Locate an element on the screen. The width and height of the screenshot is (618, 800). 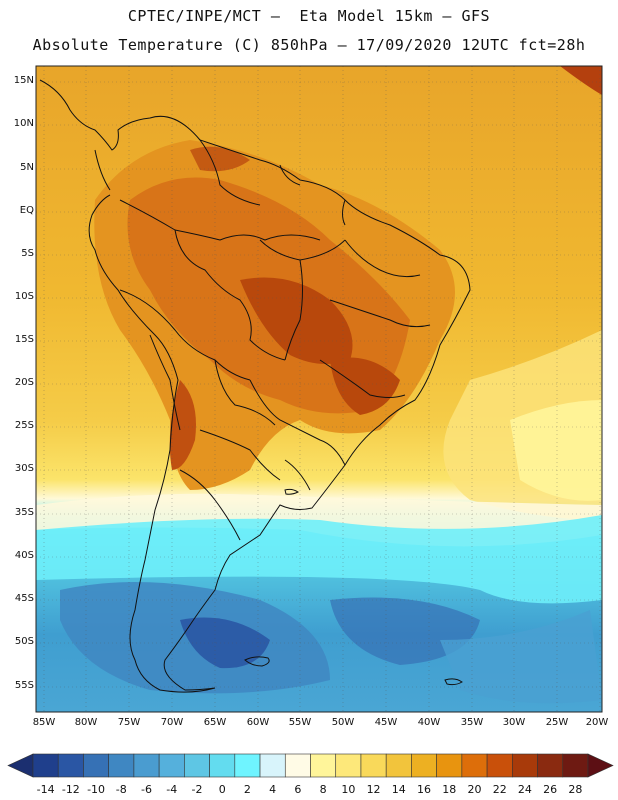
lon-label: 75W is located at coordinates (129, 722).